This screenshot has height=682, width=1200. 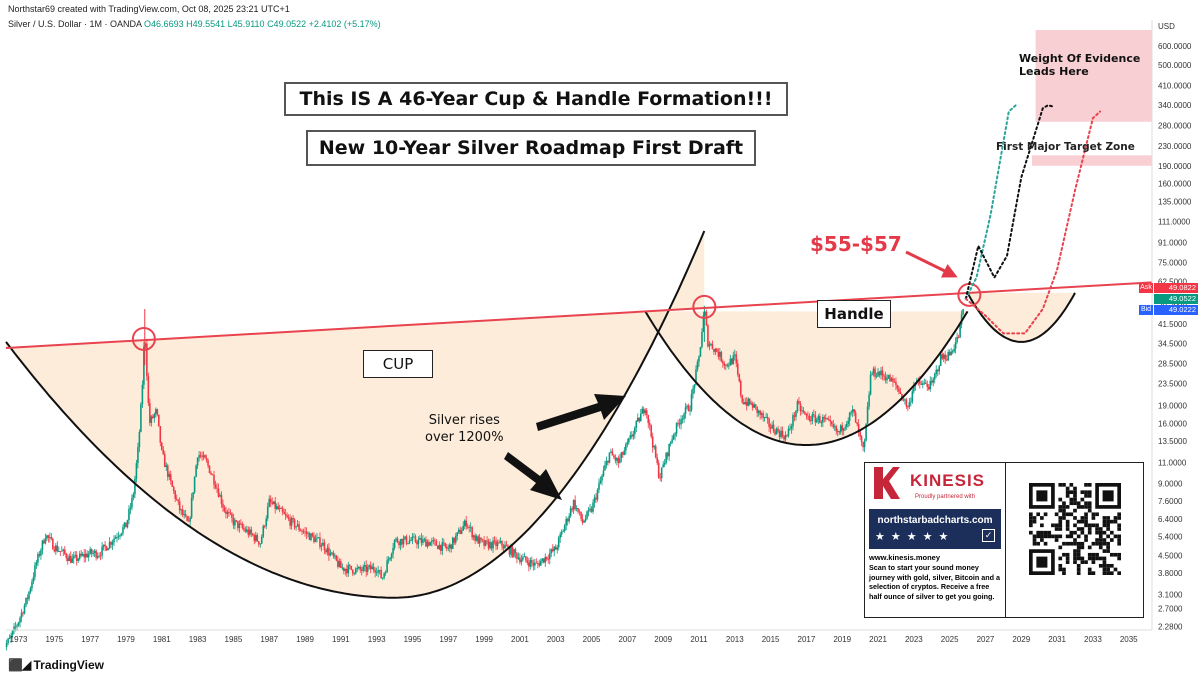 What do you see at coordinates (704, 306) in the screenshot?
I see `touch-point-circle` at bounding box center [704, 306].